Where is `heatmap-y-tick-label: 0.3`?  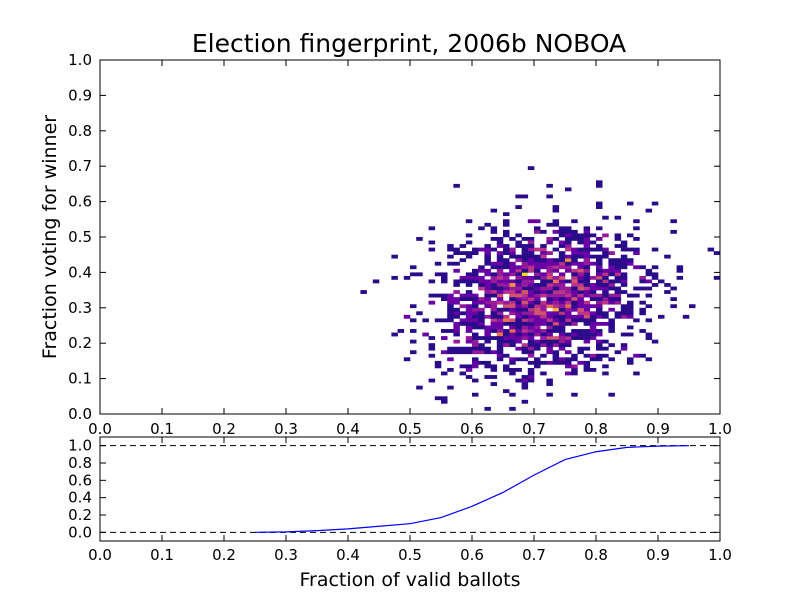
heatmap-y-tick-label: 0.3 is located at coordinates (80, 308).